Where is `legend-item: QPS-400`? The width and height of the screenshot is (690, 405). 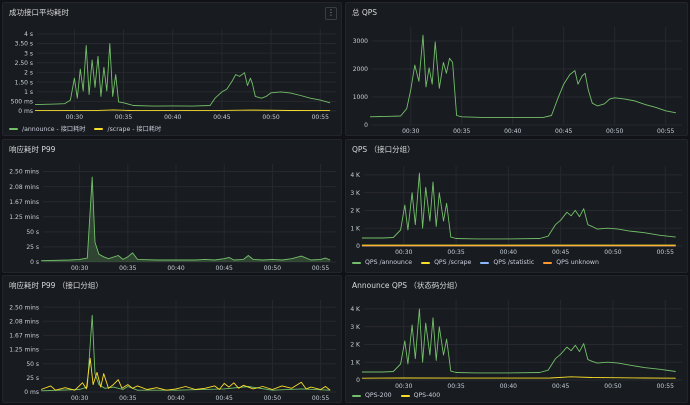
legend-item: QPS-400 is located at coordinates (420, 395).